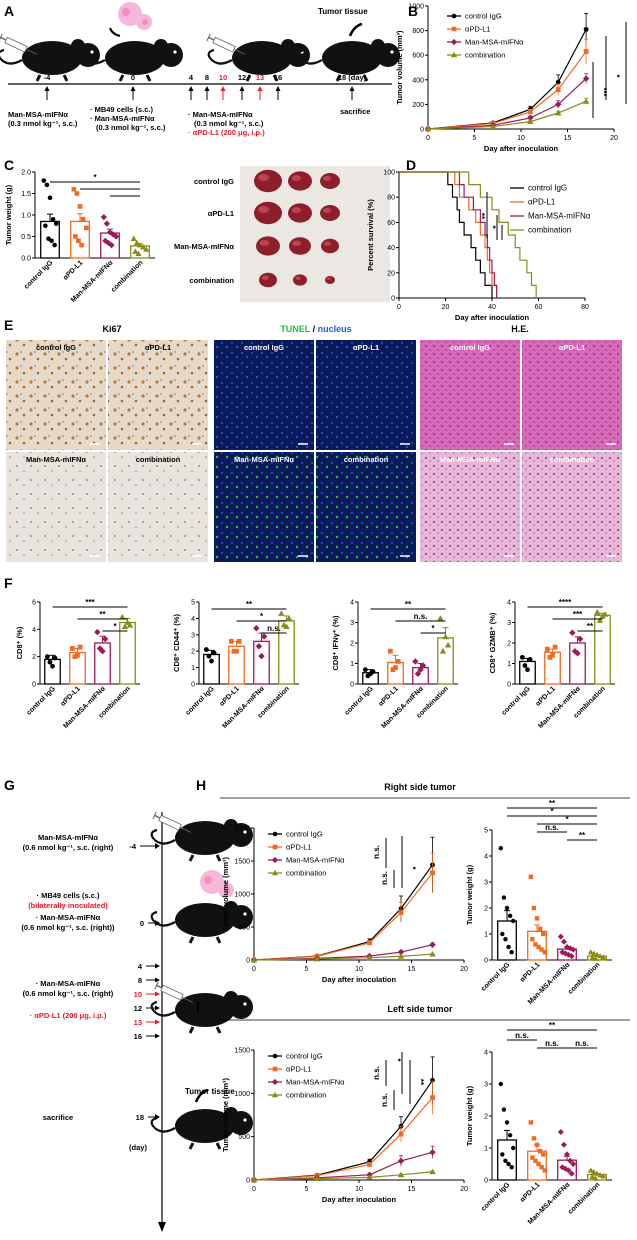 The width and height of the screenshot is (637, 1240). I want to click on histology-tile, so click(470, 395).